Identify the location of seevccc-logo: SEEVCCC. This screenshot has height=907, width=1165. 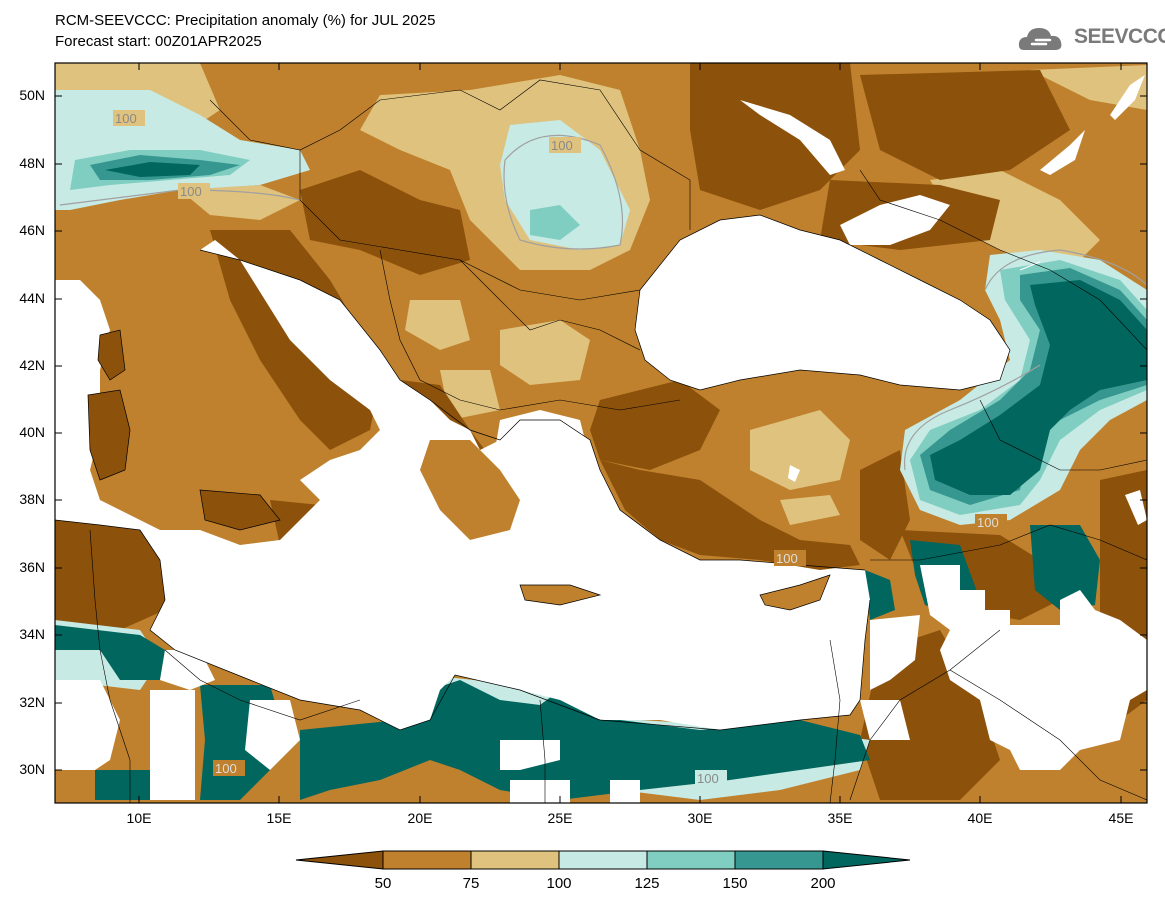
(1091, 39).